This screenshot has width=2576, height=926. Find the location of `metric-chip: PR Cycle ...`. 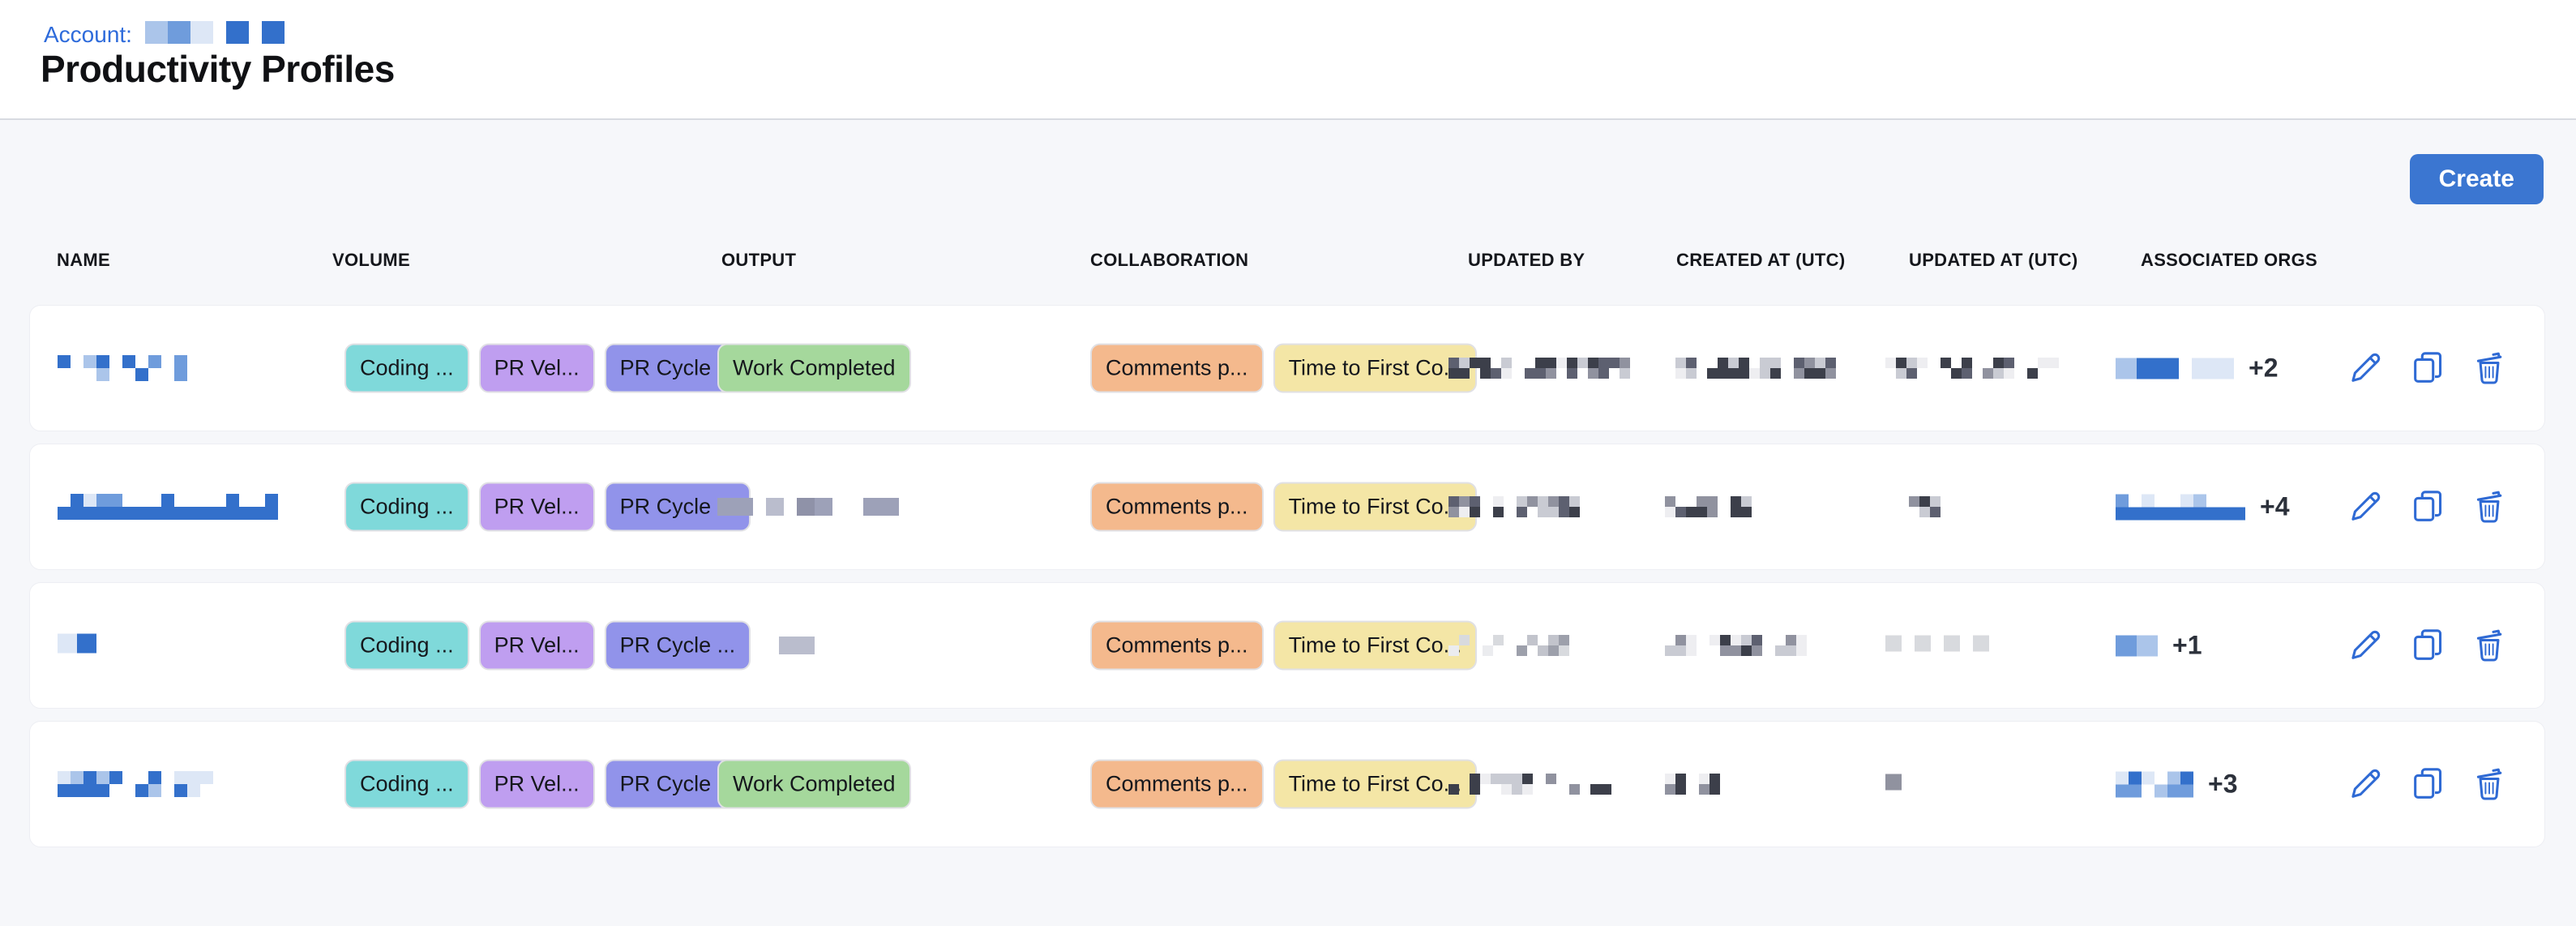

metric-chip: PR Cycle ... is located at coordinates (677, 645).